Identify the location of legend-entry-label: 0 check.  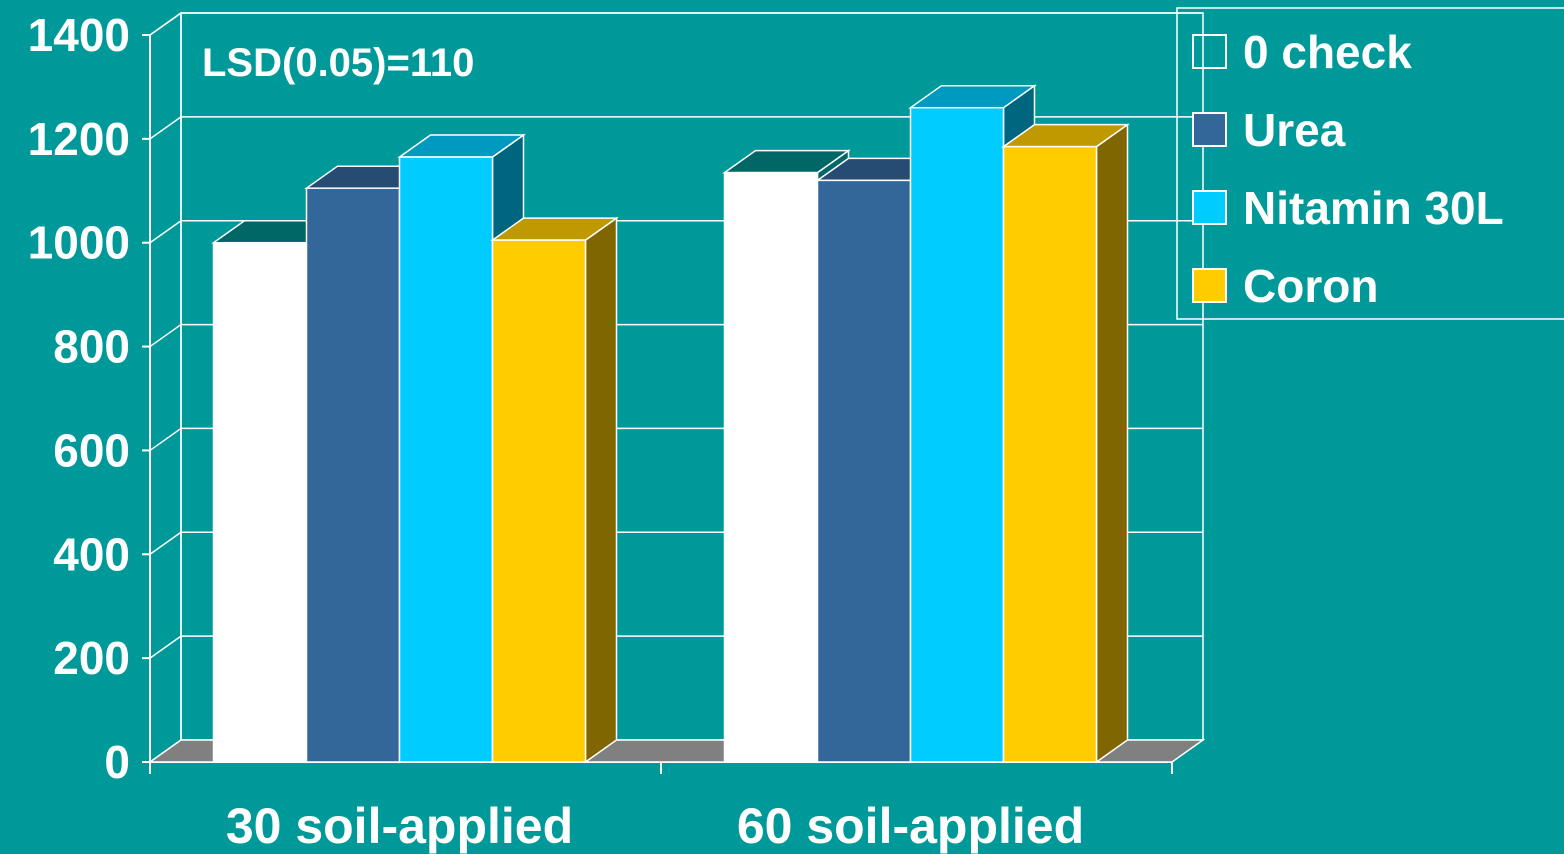
(1327, 52).